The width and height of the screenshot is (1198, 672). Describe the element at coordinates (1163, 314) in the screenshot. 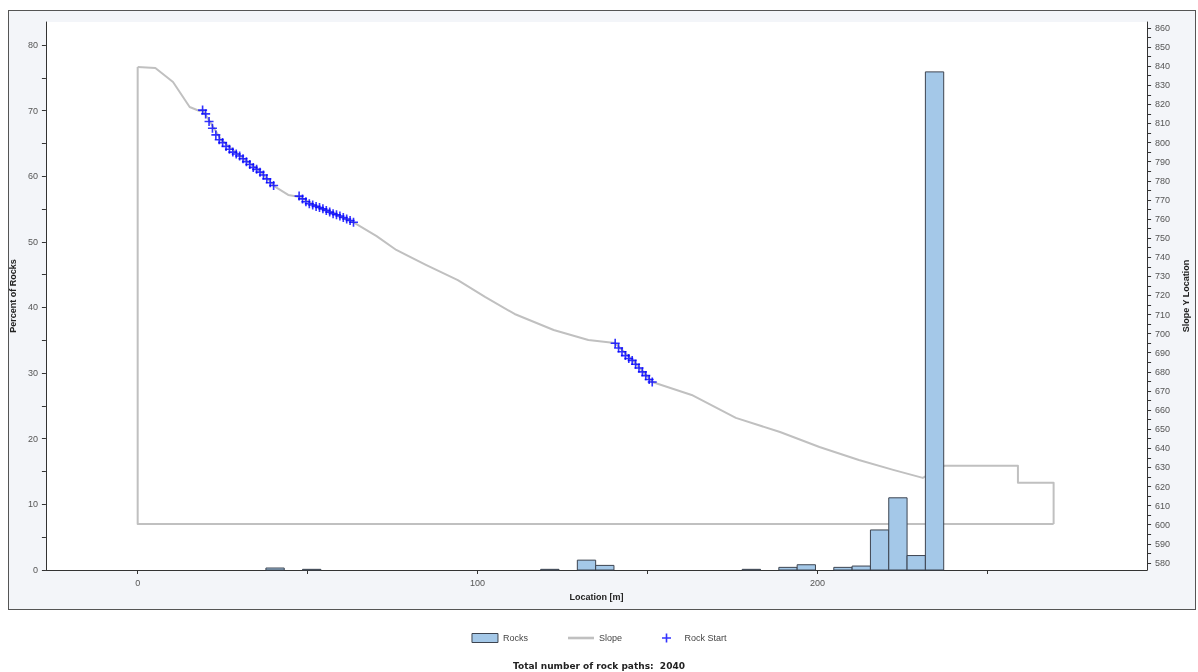

I see `y2-tick-label: 710` at that location.